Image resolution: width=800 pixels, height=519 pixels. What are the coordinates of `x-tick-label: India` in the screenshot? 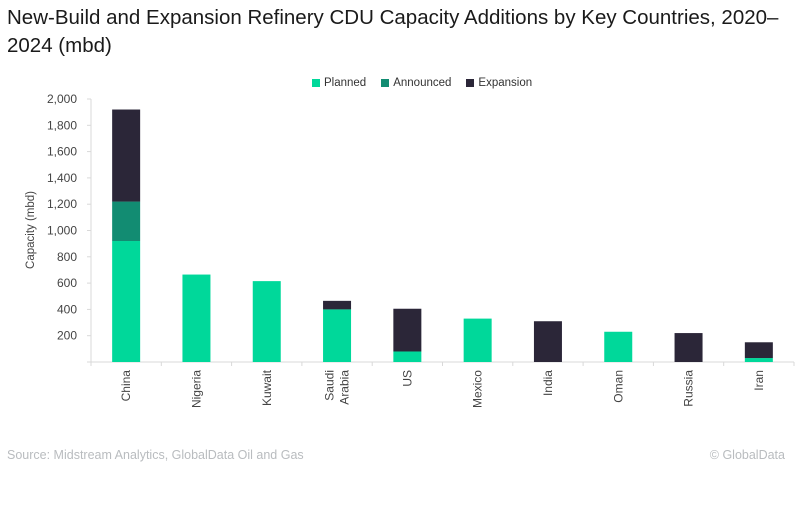 It's located at (548, 383).